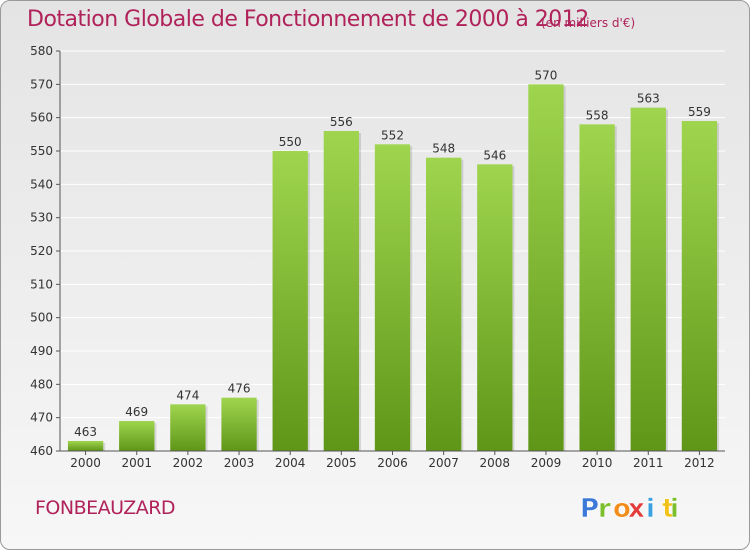 This screenshot has width=750, height=550. What do you see at coordinates (494, 155) in the screenshot?
I see `bar-value-label: 546` at bounding box center [494, 155].